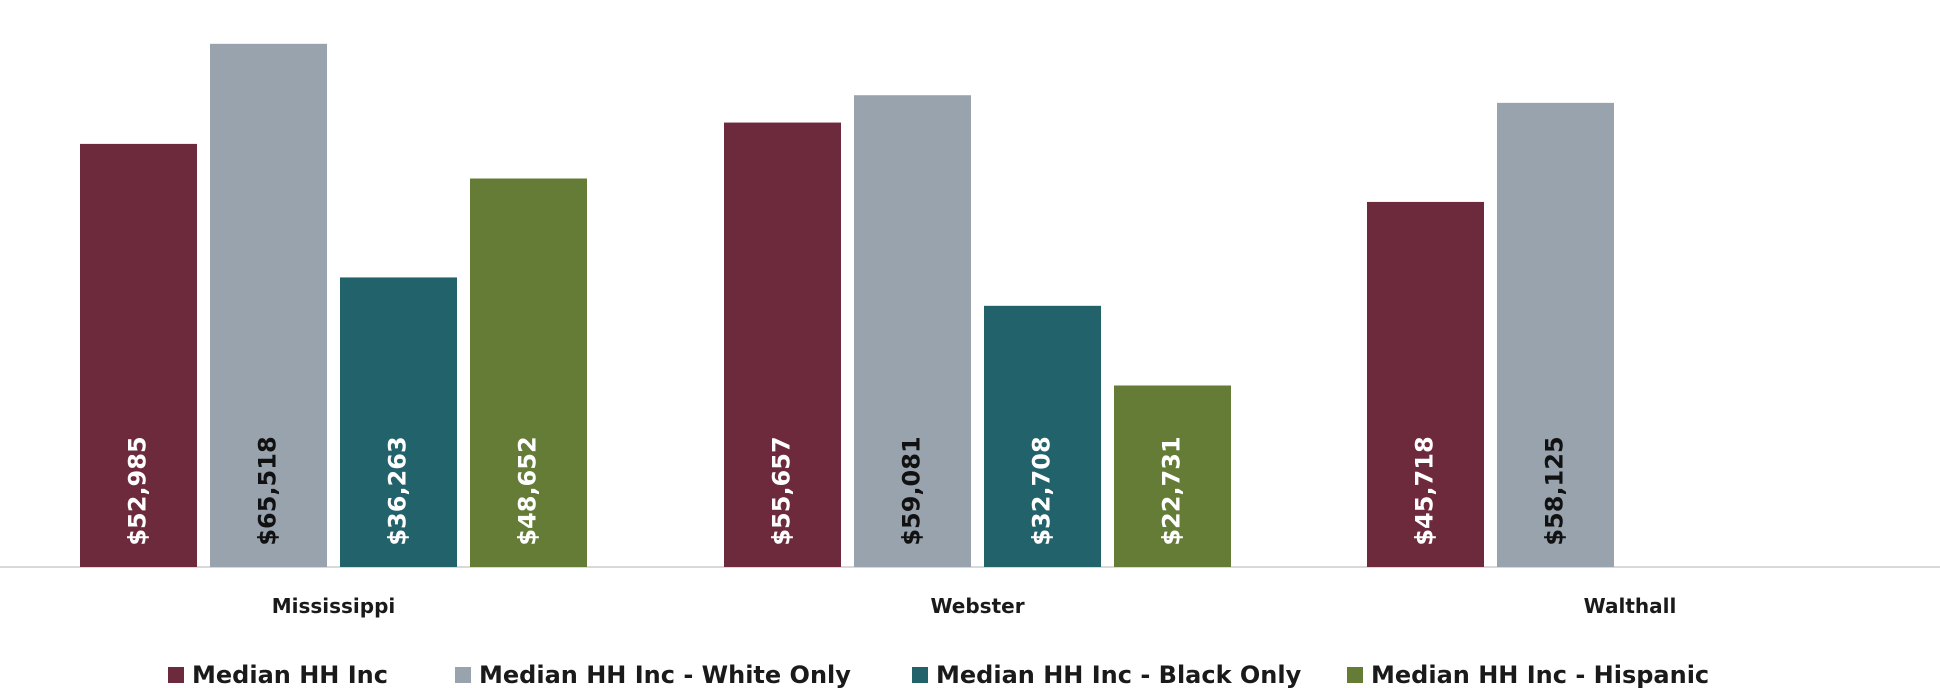 Image resolution: width=1940 pixels, height=688 pixels. I want to click on data-label: $22,731, so click(1172, 490).